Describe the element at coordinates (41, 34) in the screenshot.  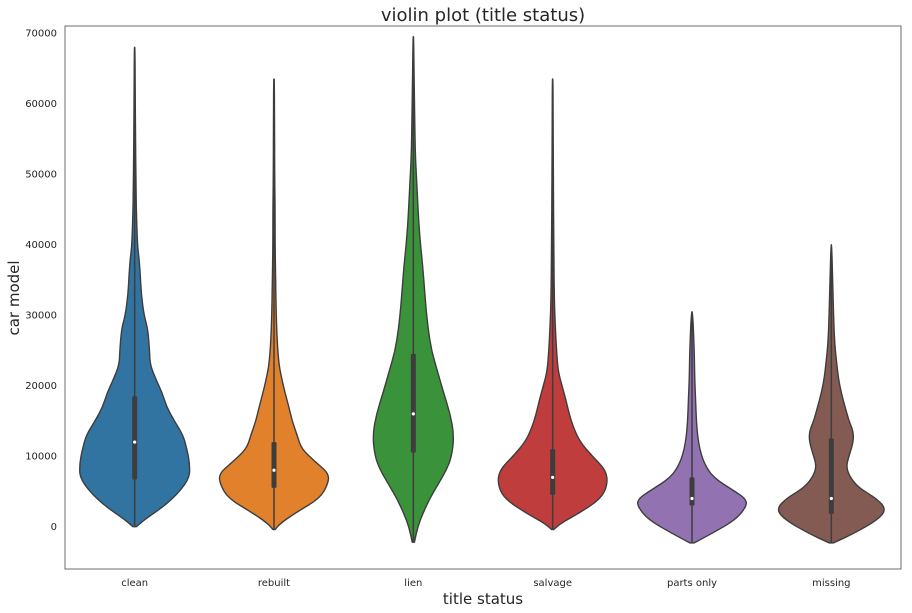
I see `y-tick-label: 70000` at that location.